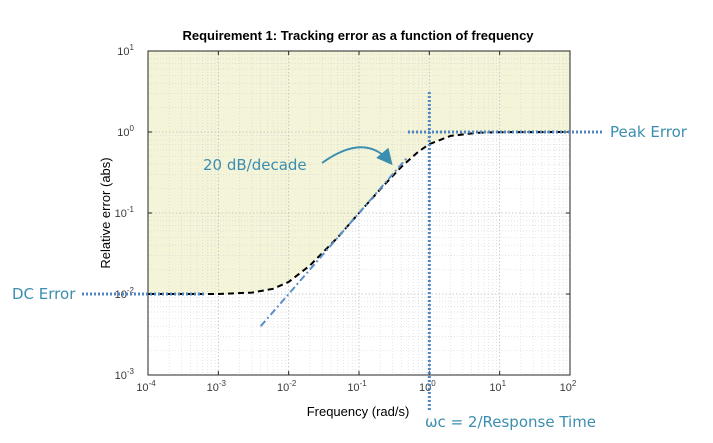 This screenshot has width=713, height=443. What do you see at coordinates (358, 411) in the screenshot?
I see `x-axis-label: Frequency (rad/s)` at bounding box center [358, 411].